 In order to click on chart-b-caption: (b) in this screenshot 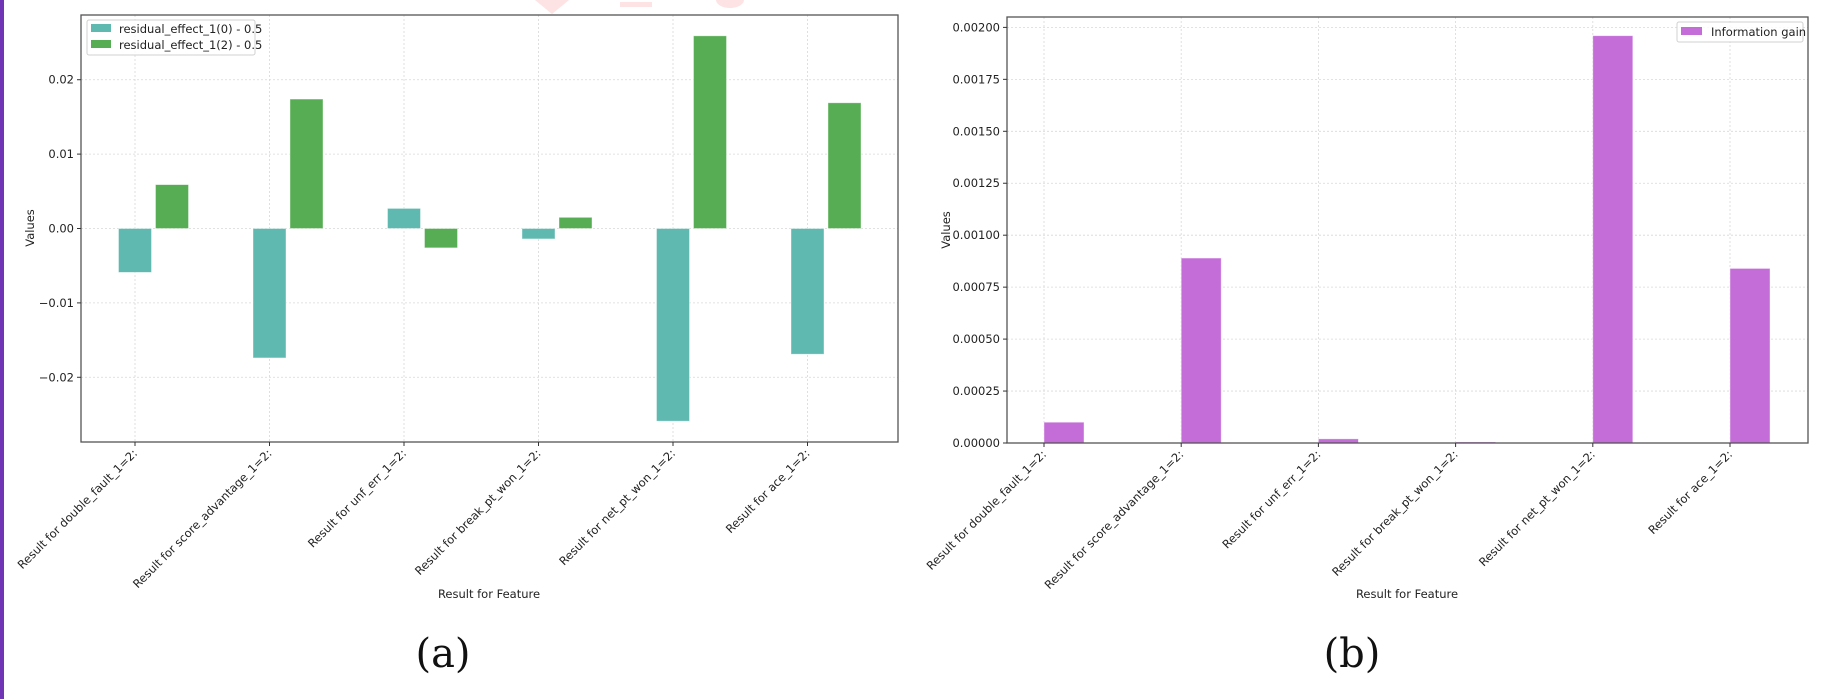, I will do `click(1352, 654)`.